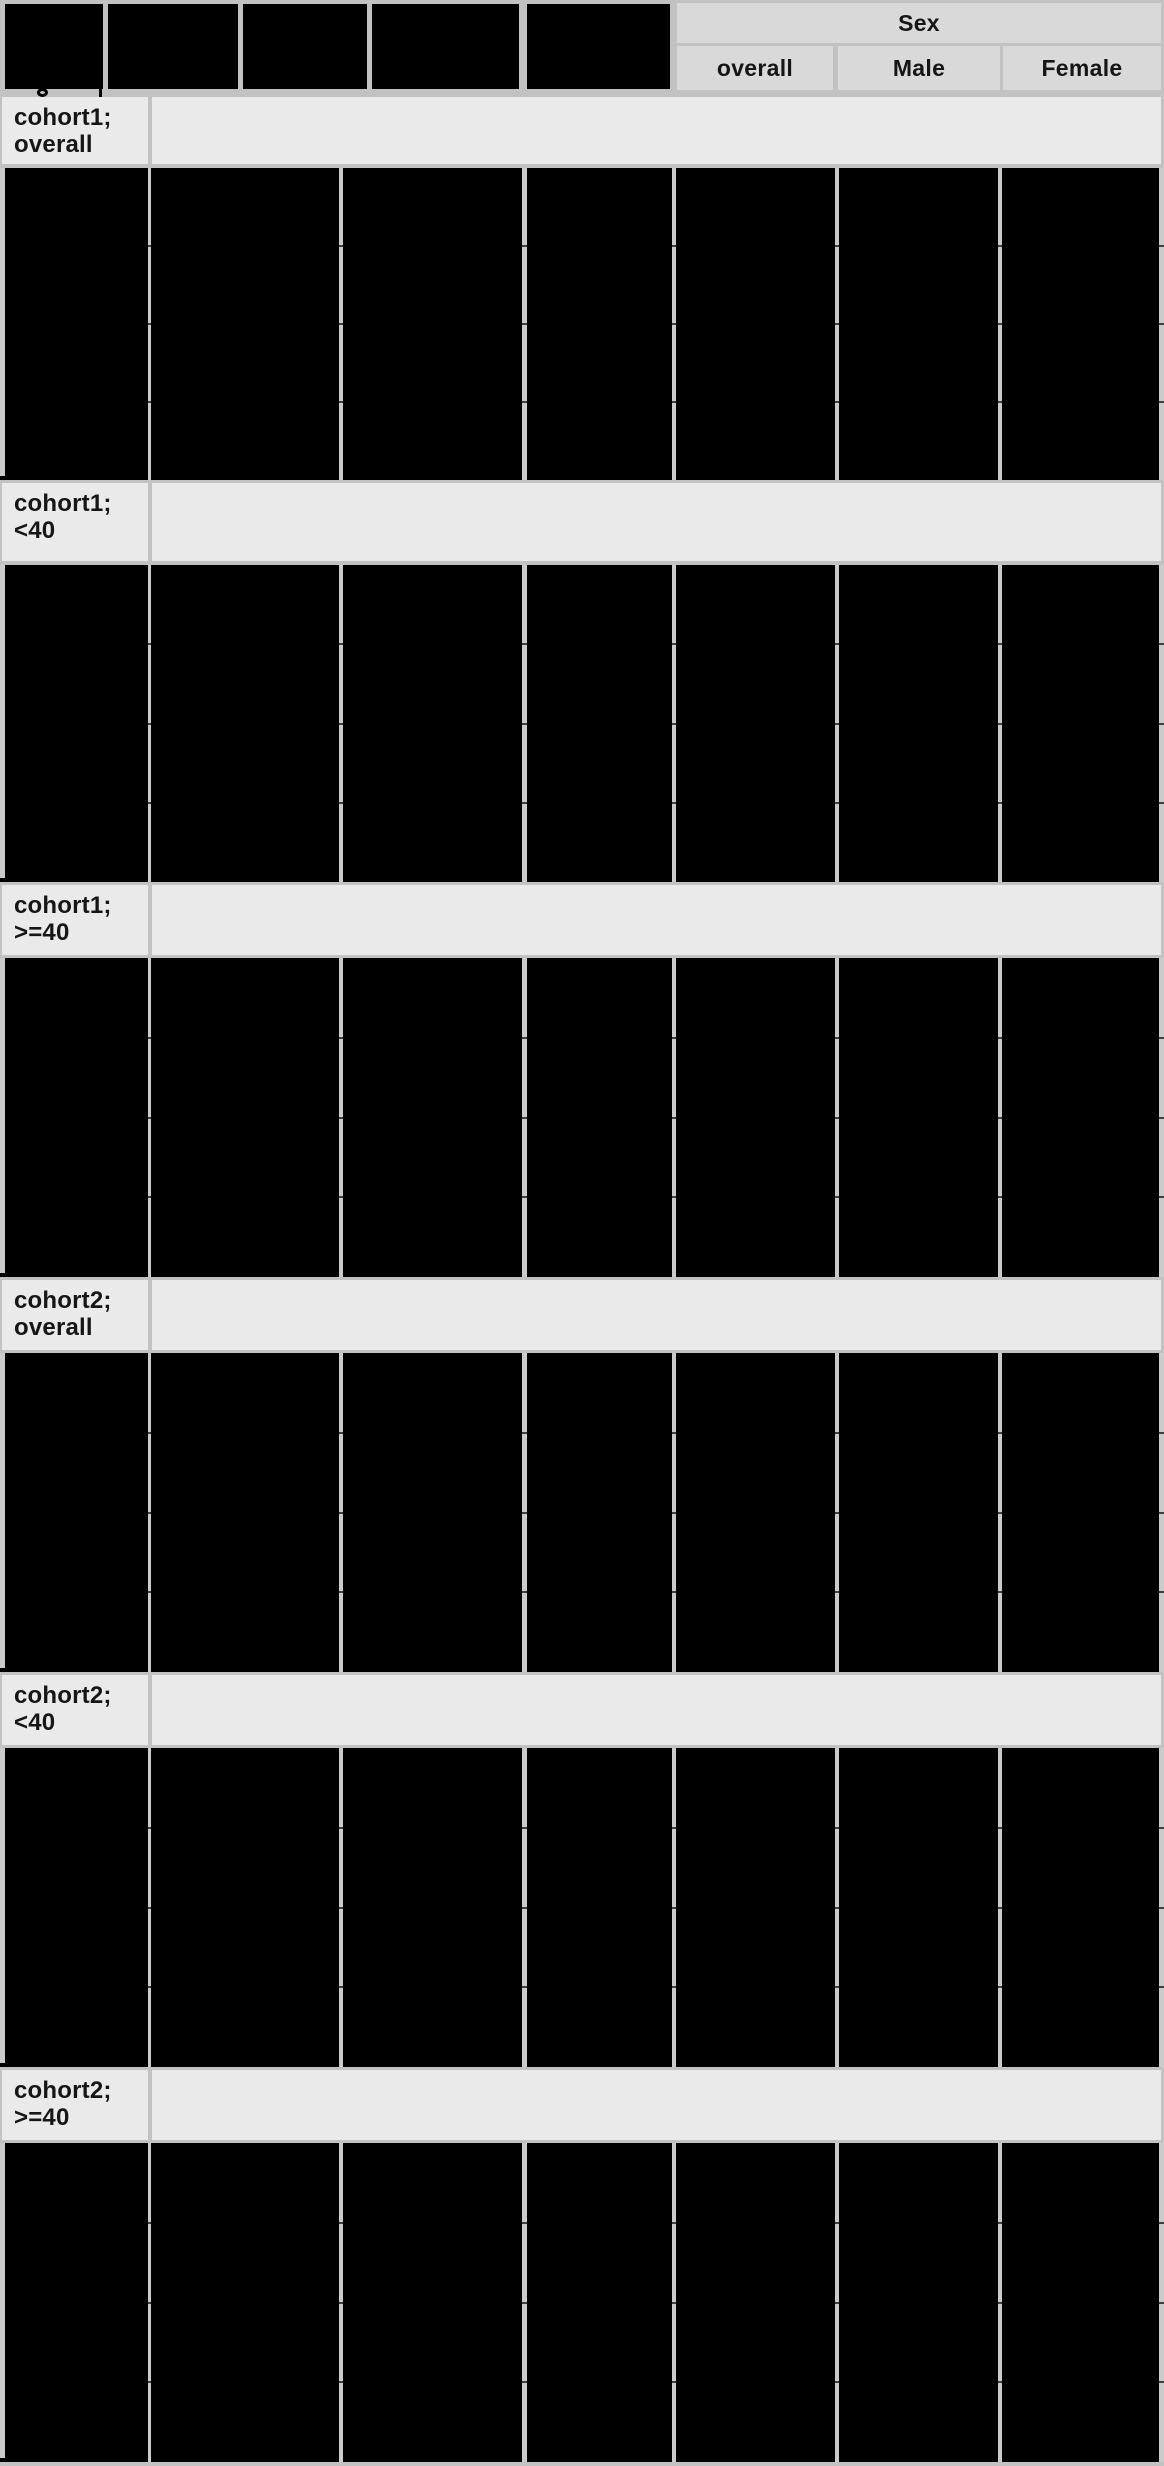 This screenshot has height=2466, width=1164. What do you see at coordinates (755, 68) in the screenshot?
I see `subcolumn-header: overall` at bounding box center [755, 68].